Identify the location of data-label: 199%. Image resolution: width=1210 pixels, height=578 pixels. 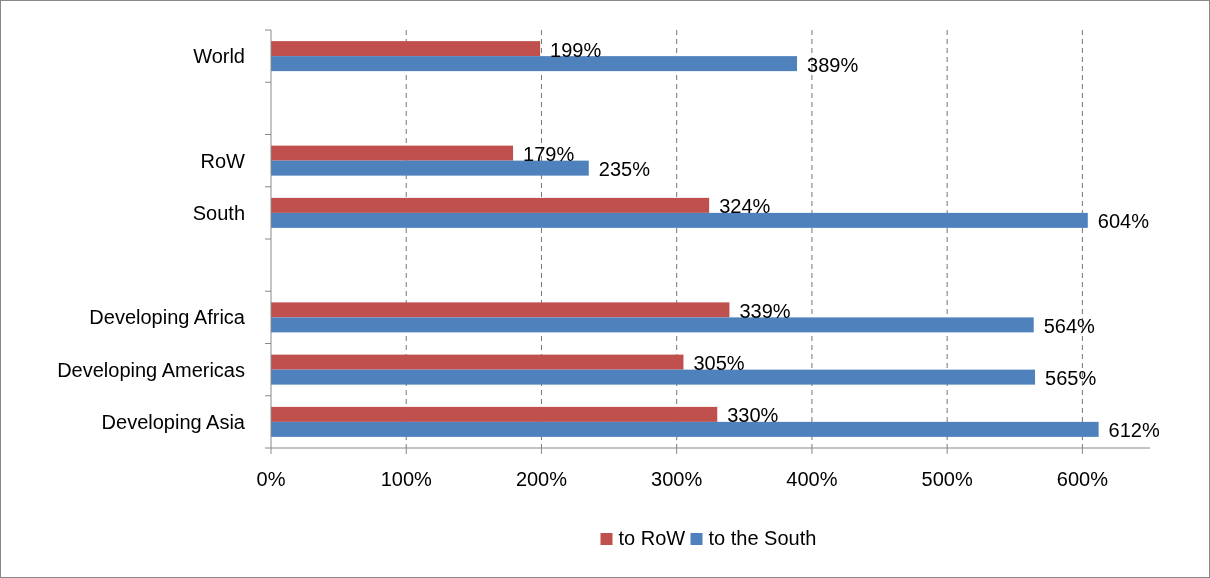
(576, 49).